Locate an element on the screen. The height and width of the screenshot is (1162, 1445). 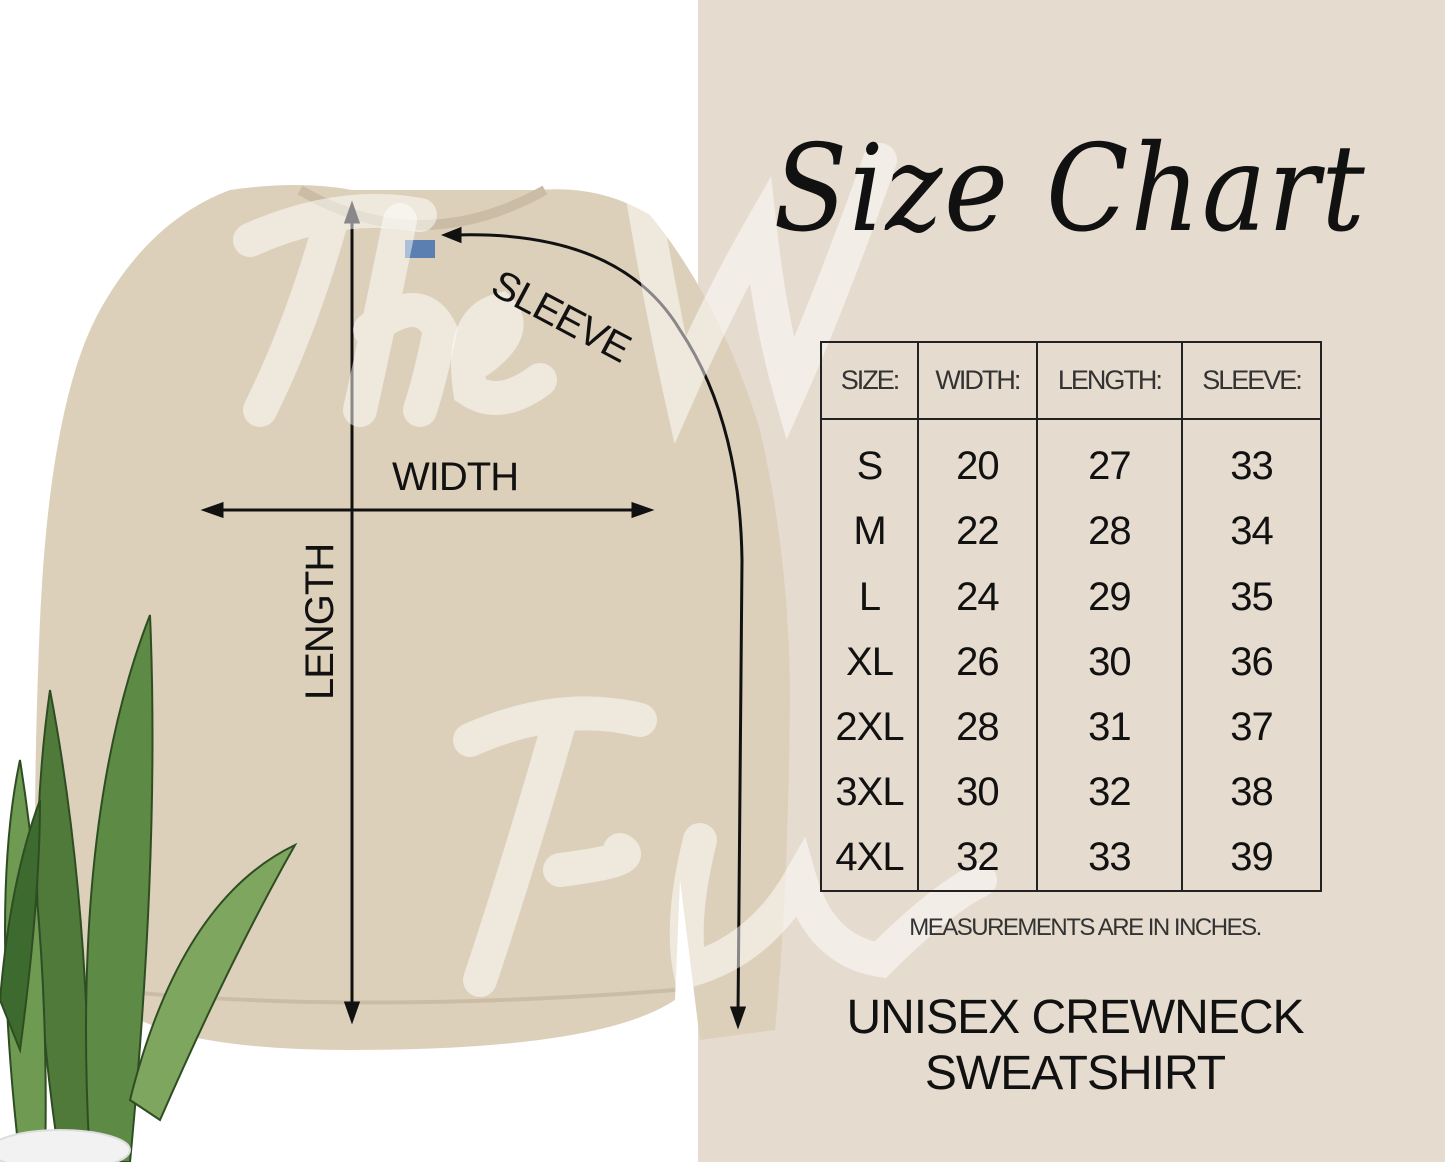
size-cell: S is located at coordinates (869, 459).